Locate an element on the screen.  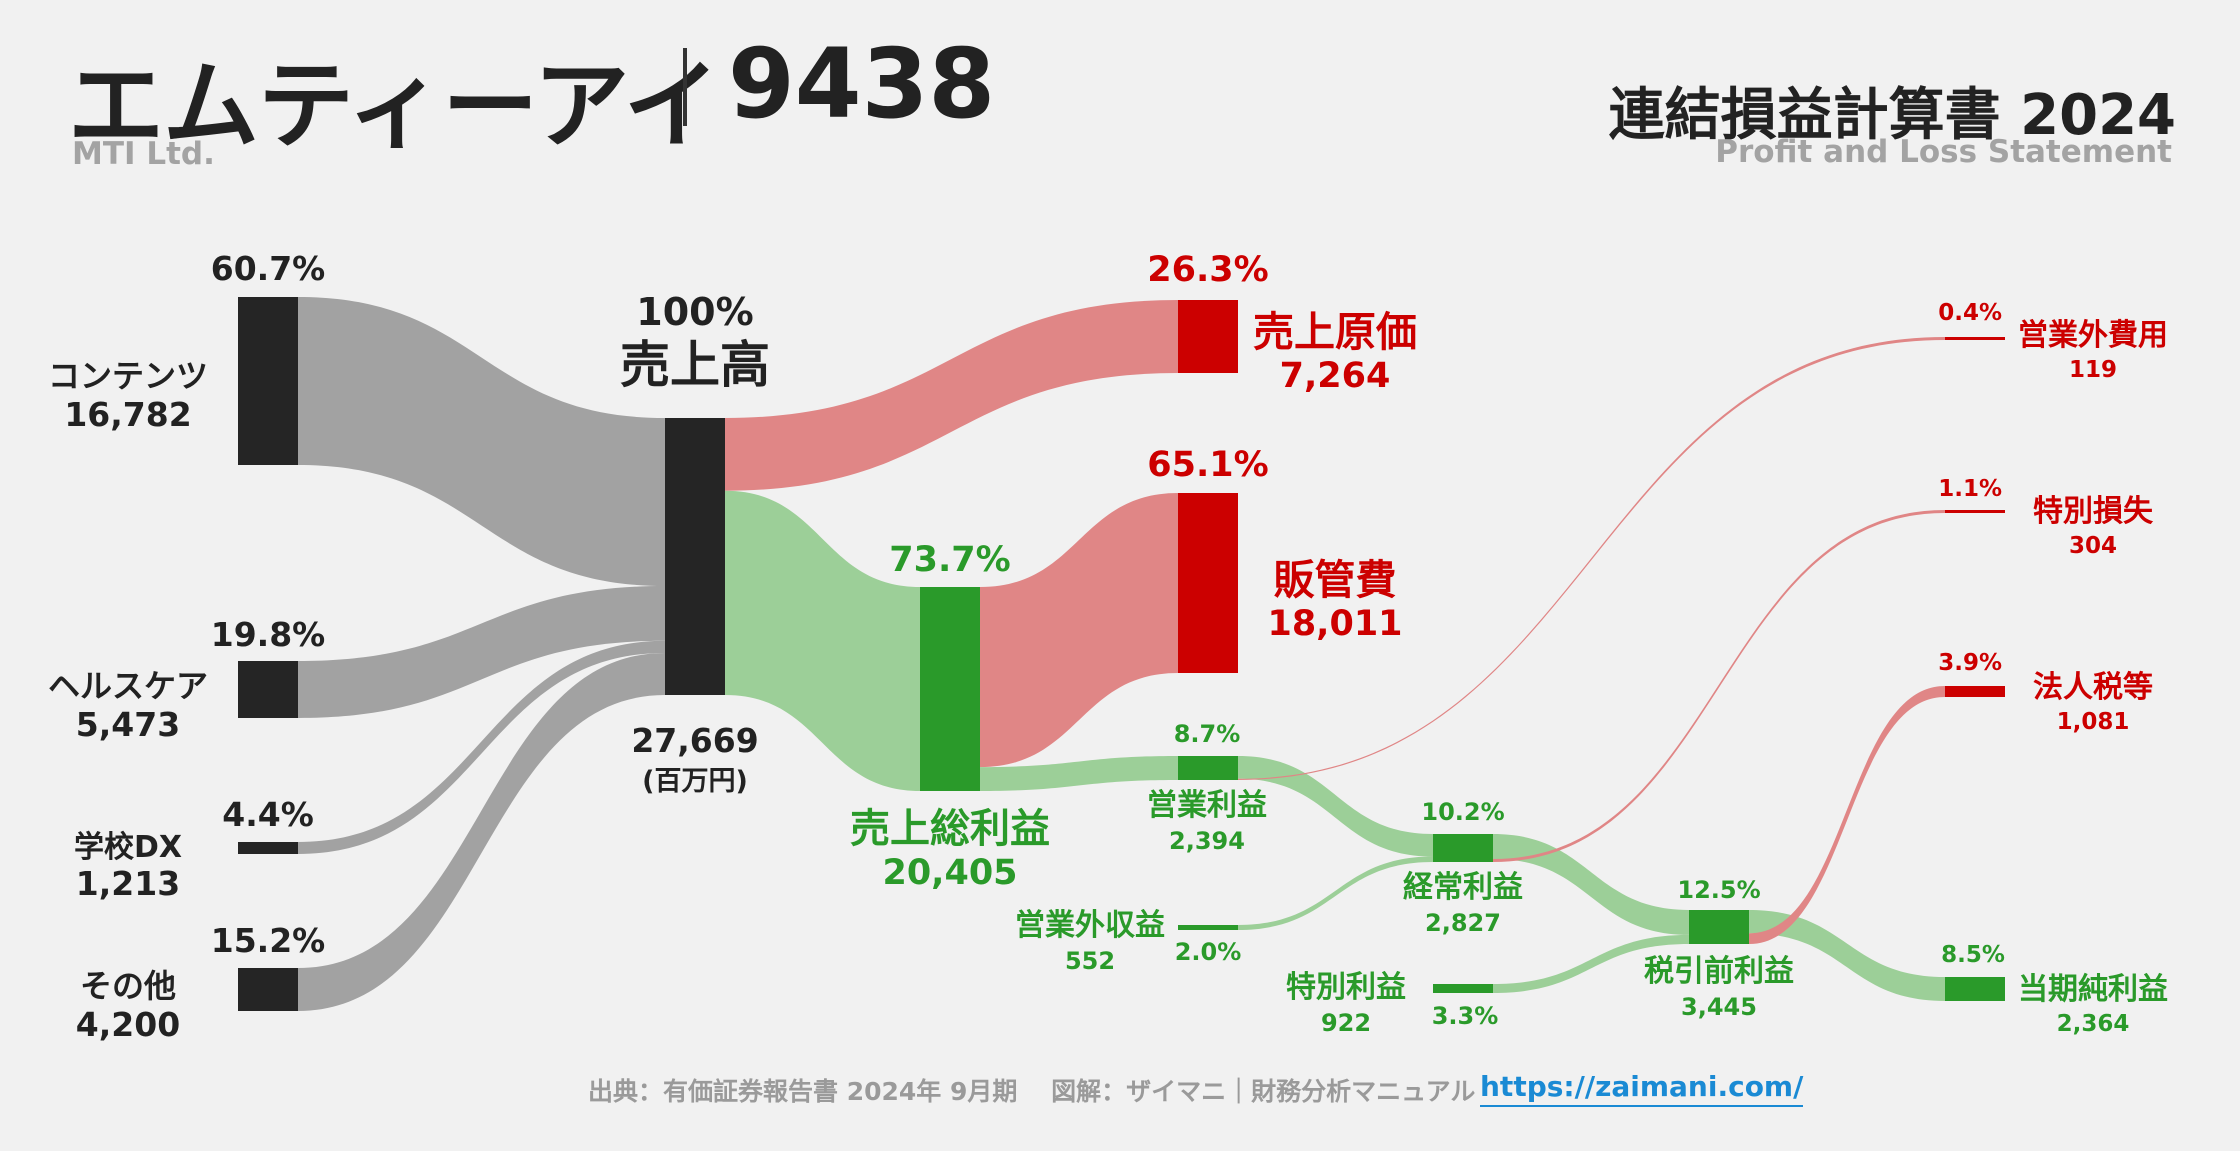
contents-value: 16,782 is located at coordinates (128, 414).